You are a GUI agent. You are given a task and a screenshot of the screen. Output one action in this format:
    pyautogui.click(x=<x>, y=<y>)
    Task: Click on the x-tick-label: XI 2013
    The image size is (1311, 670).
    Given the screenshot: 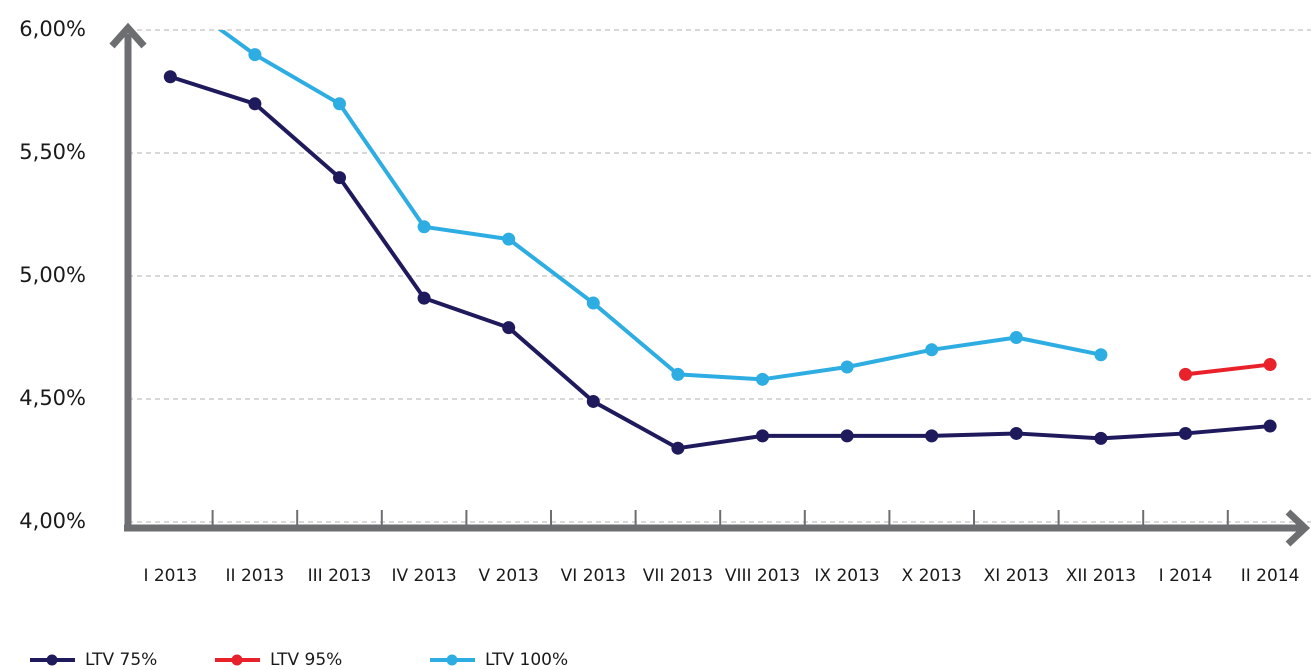 What is the action you would take?
    pyautogui.click(x=1016, y=576)
    